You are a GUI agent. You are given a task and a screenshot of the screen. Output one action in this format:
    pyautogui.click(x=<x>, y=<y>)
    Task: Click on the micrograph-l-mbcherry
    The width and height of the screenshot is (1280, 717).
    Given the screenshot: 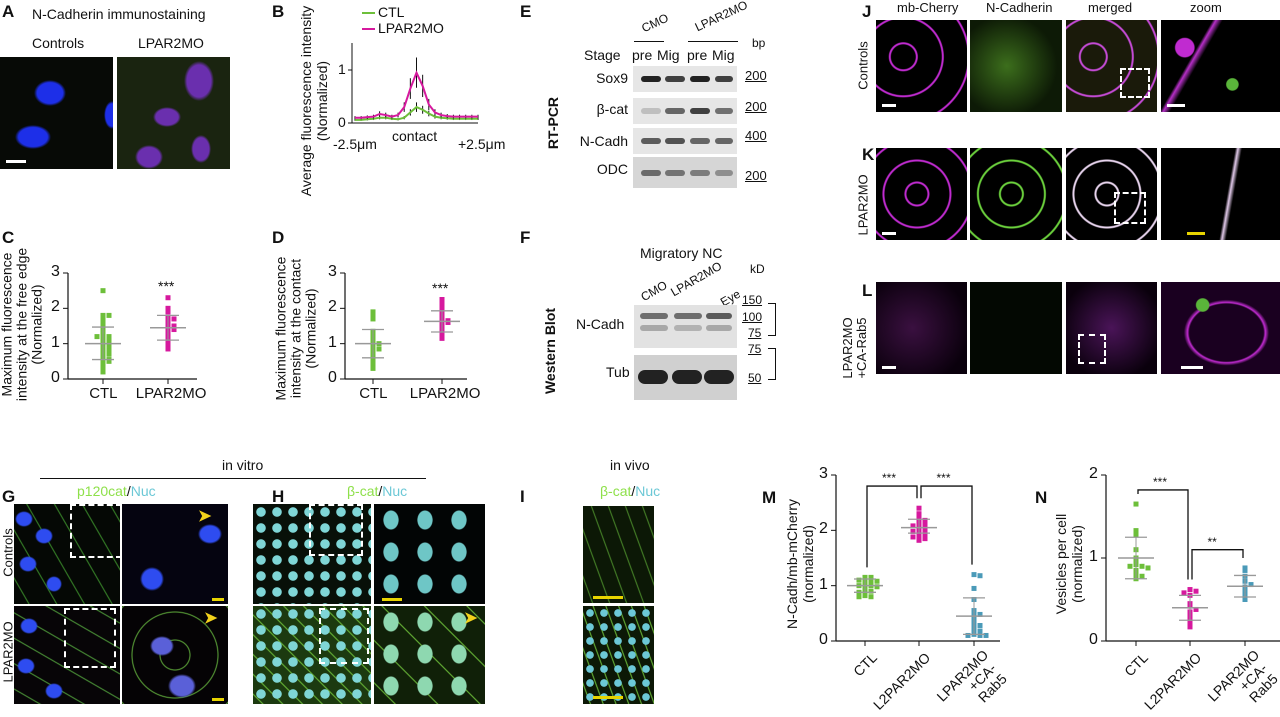 What is the action you would take?
    pyautogui.click(x=921, y=328)
    